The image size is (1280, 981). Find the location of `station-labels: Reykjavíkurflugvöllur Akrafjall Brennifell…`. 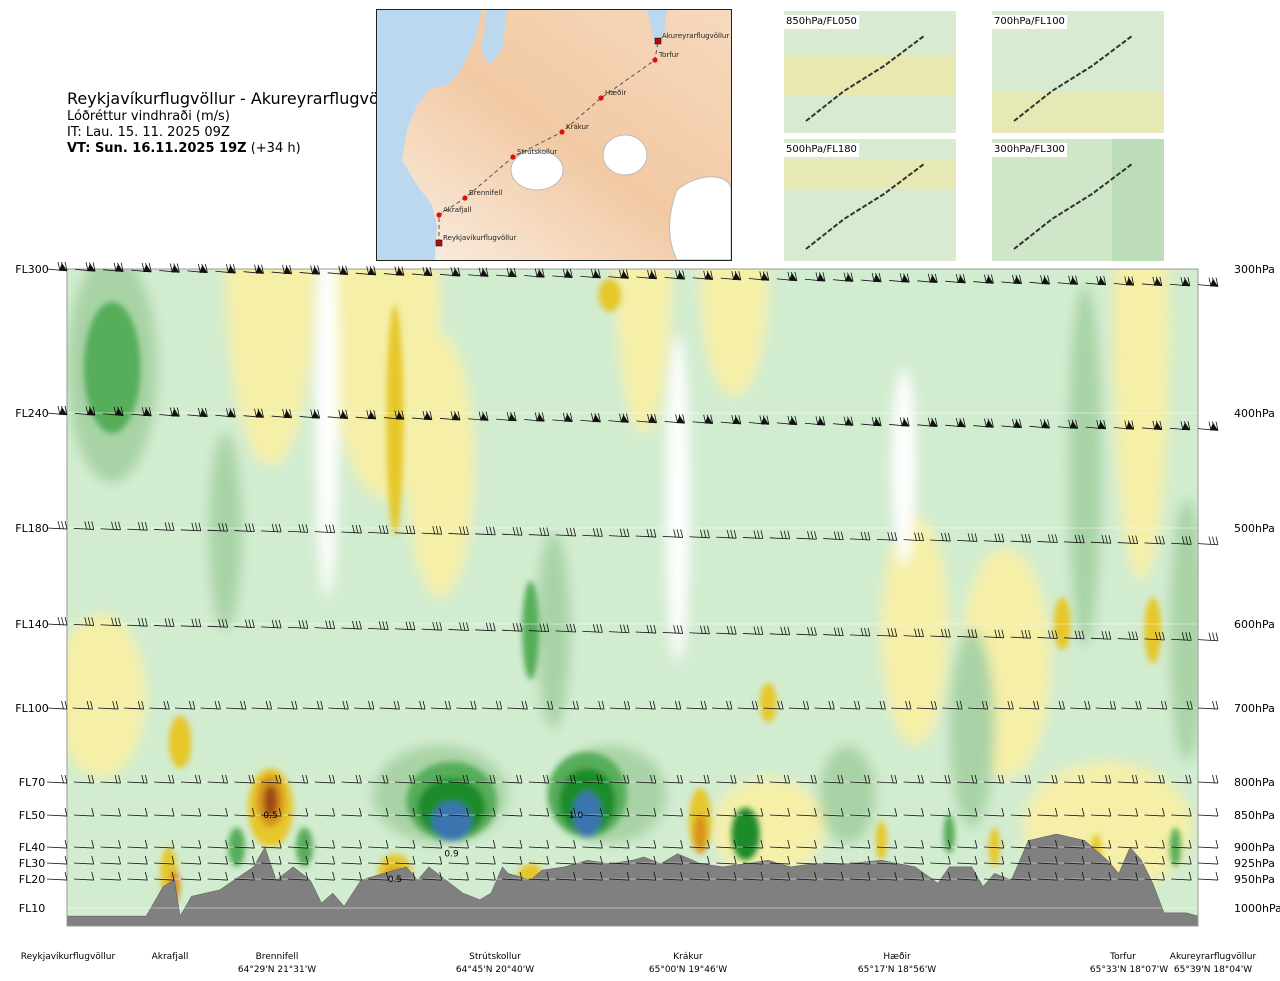

station-labels: Reykjavíkurflugvöllur Akrafjall Brennifell… is located at coordinates (639, 963).